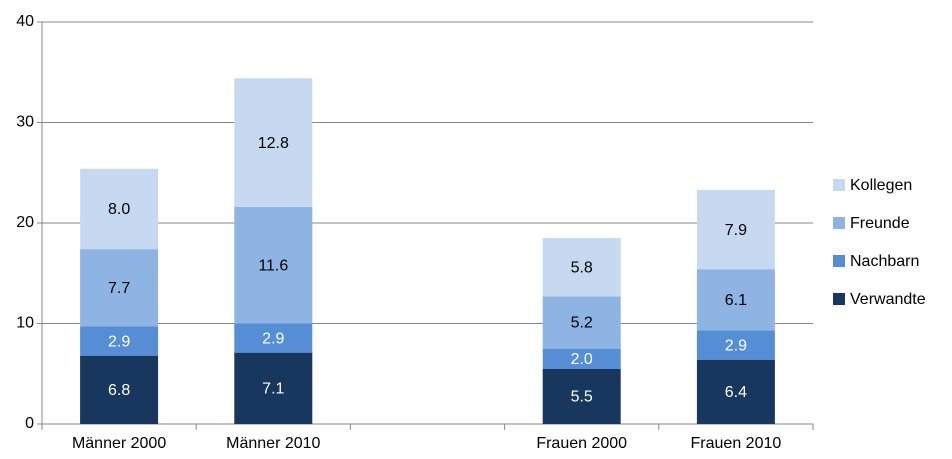 The image size is (952, 459). I want to click on legend-label: Kollegen, so click(881, 185).